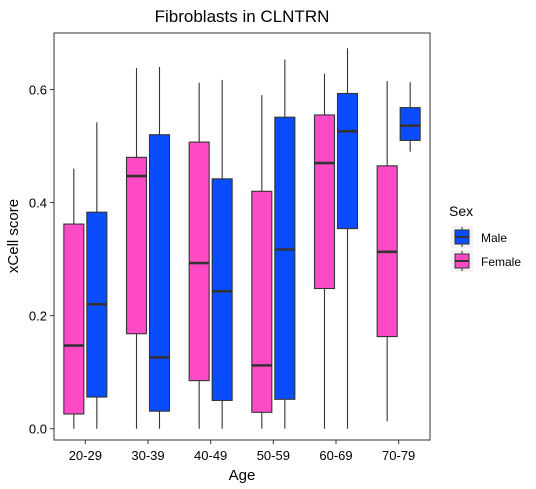 This screenshot has height=489, width=536. Describe the element at coordinates (242, 16) in the screenshot. I see `chart-title: Fibroblasts in CLNTRN` at that location.